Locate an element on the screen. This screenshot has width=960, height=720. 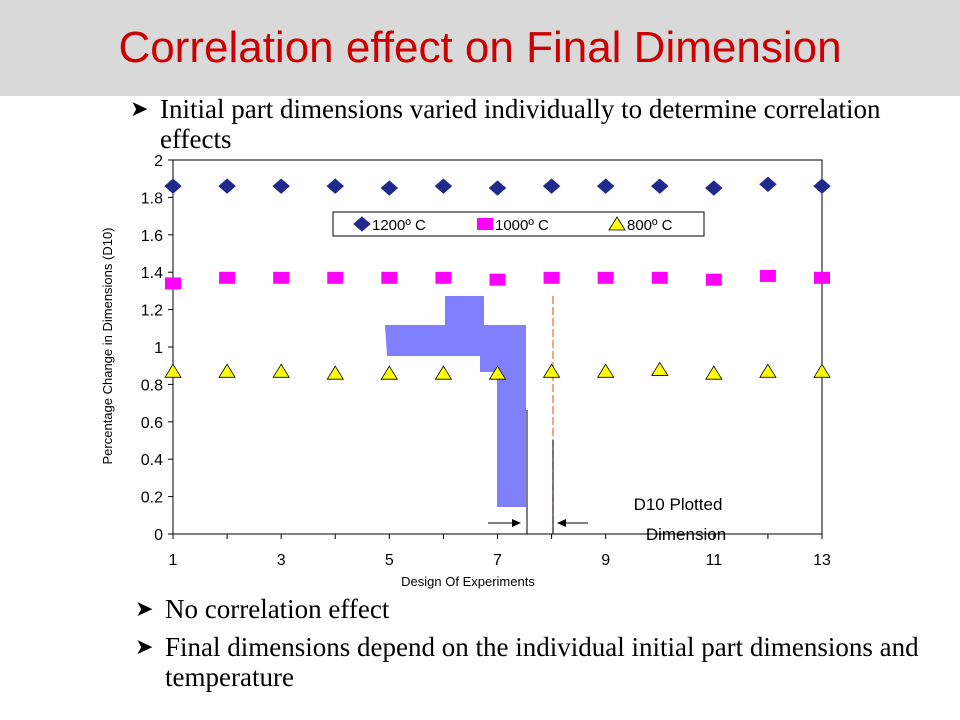
legend-label-series-1: 1200º C is located at coordinates (399, 225).